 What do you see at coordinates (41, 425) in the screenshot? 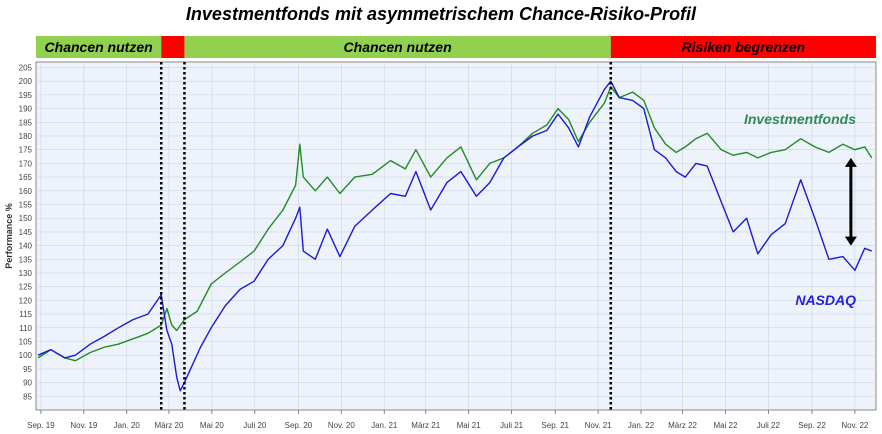
I see `x-tick-label: Sep. 19` at bounding box center [41, 425].